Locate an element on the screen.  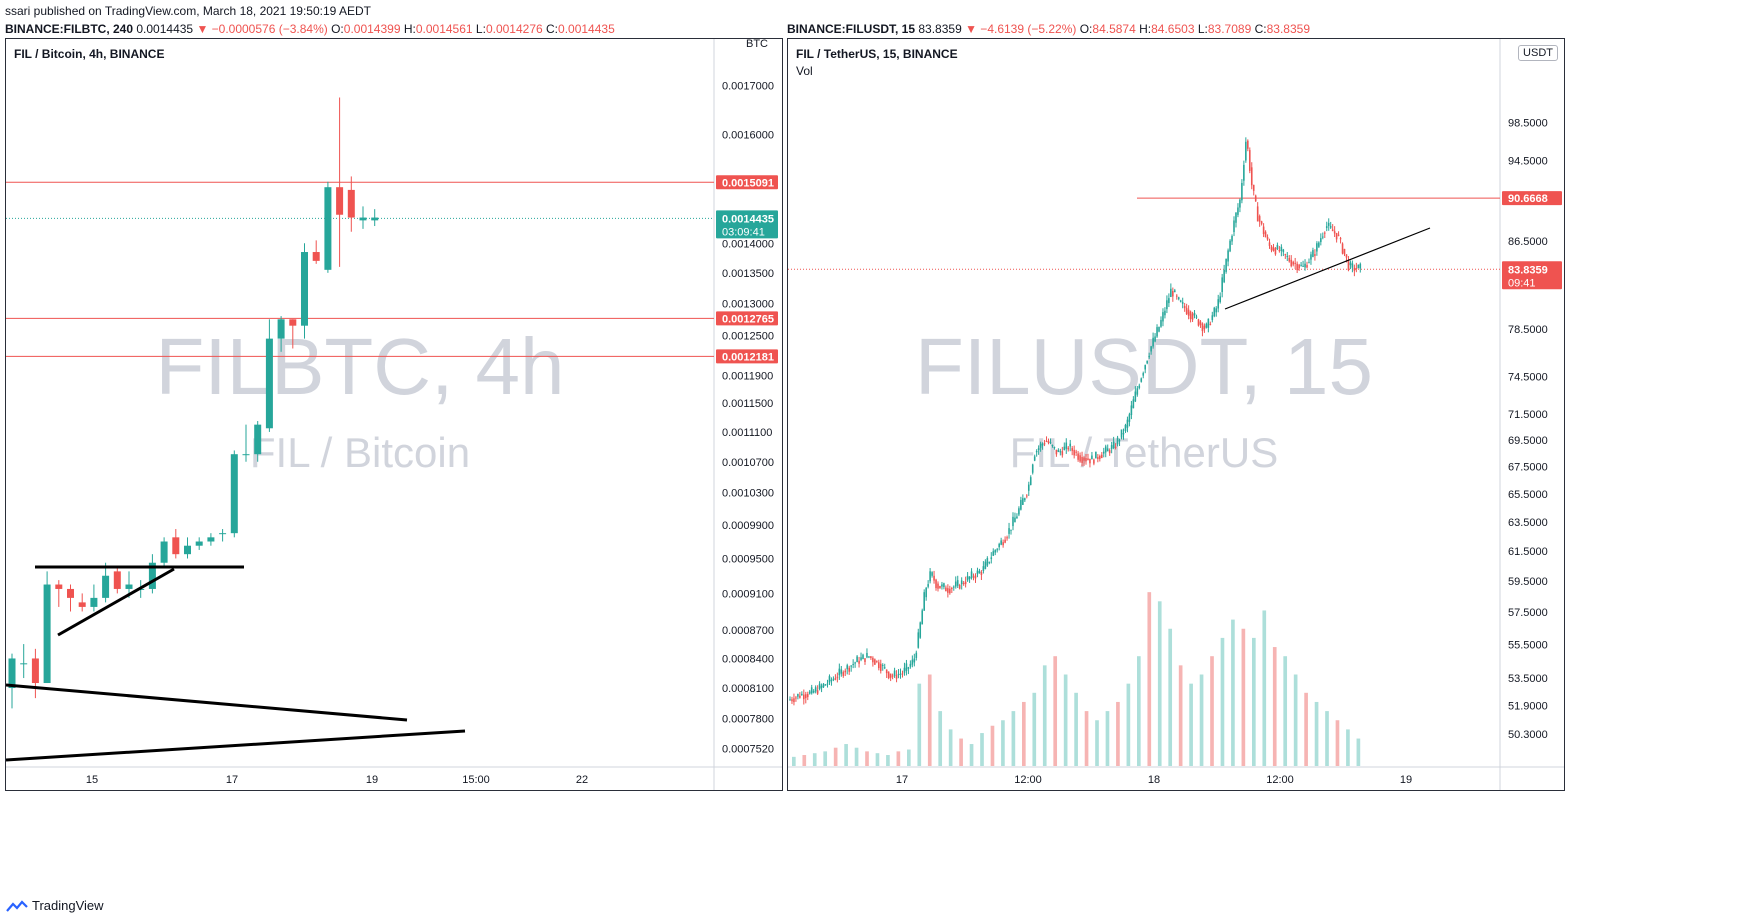
price-label-box is located at coordinates (747, 318).